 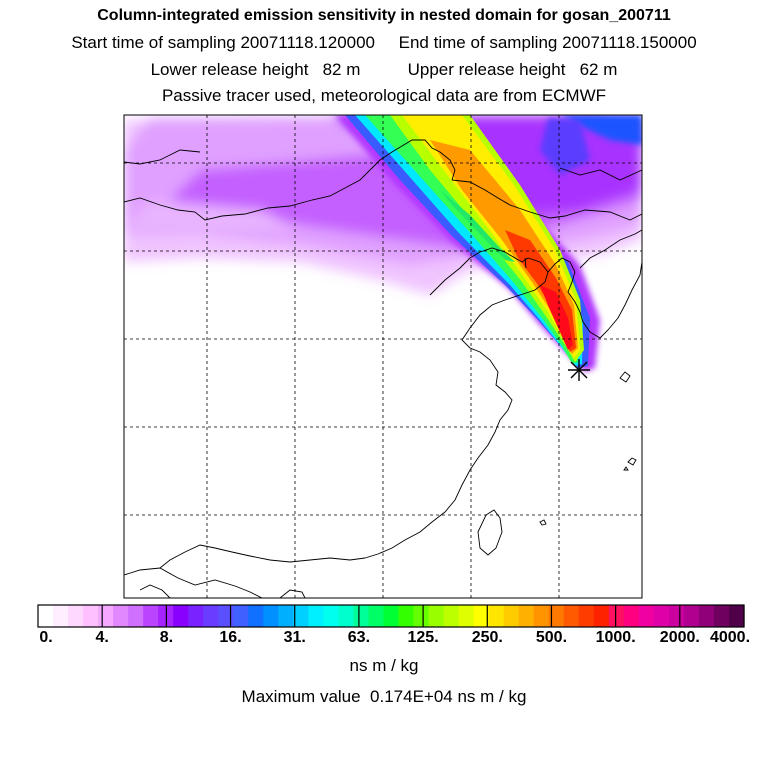 I want to click on colorbar-tick-label: 0., so click(x=46, y=637).